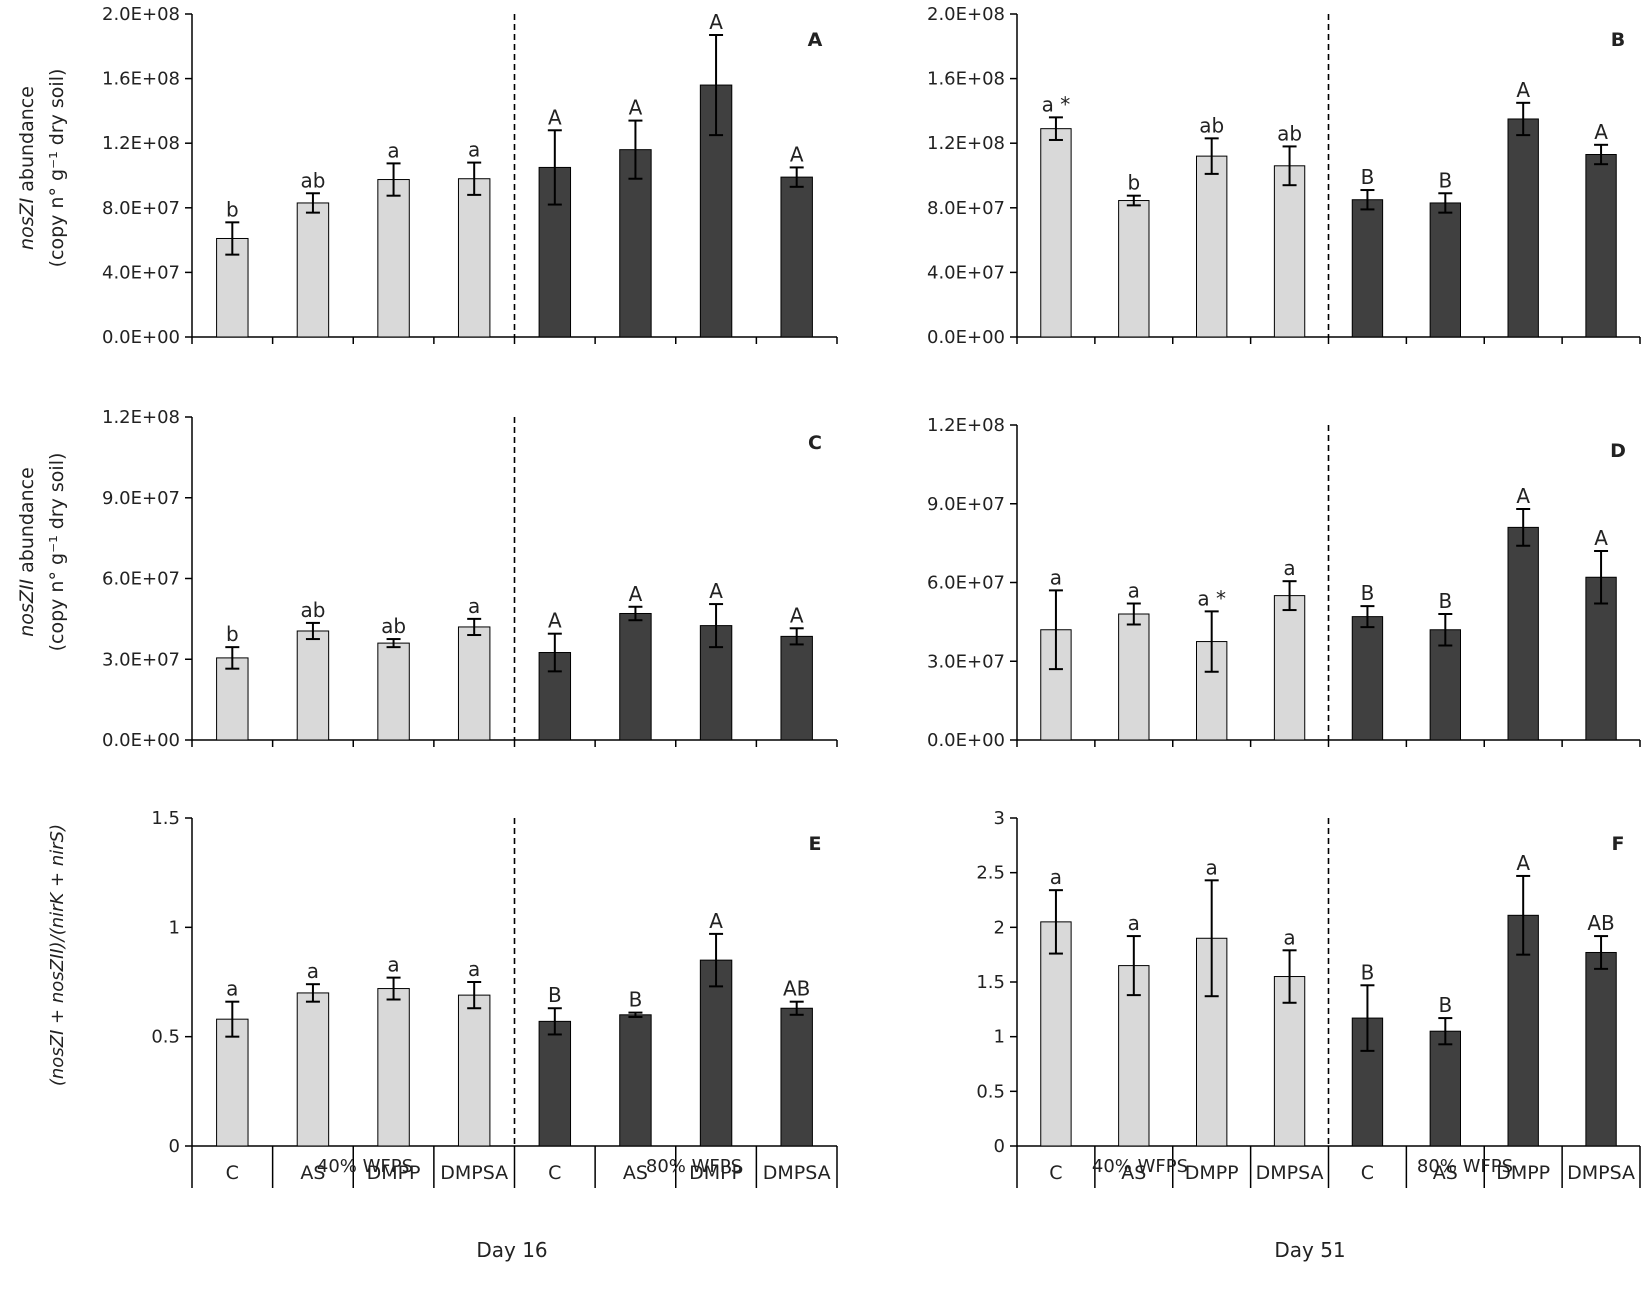 The image size is (1650, 1293). What do you see at coordinates (797, 1173) in the screenshot?
I see `x-category-label-e: DMPSA` at bounding box center [797, 1173].